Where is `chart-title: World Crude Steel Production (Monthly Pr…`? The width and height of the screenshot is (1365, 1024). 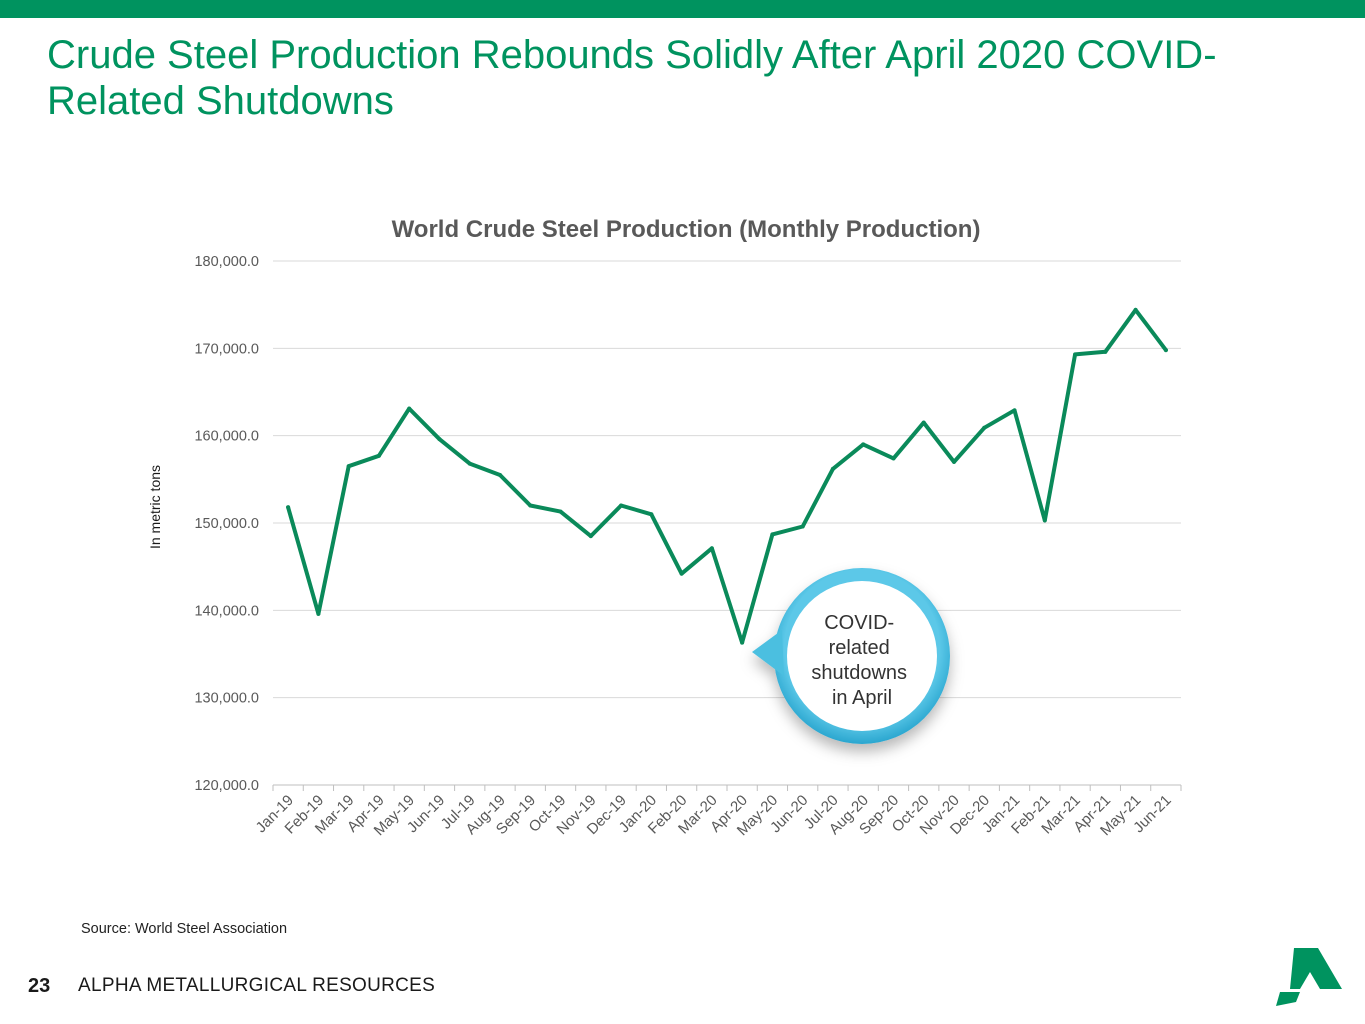 chart-title: World Crude Steel Production (Monthly Pr… is located at coordinates (686, 229).